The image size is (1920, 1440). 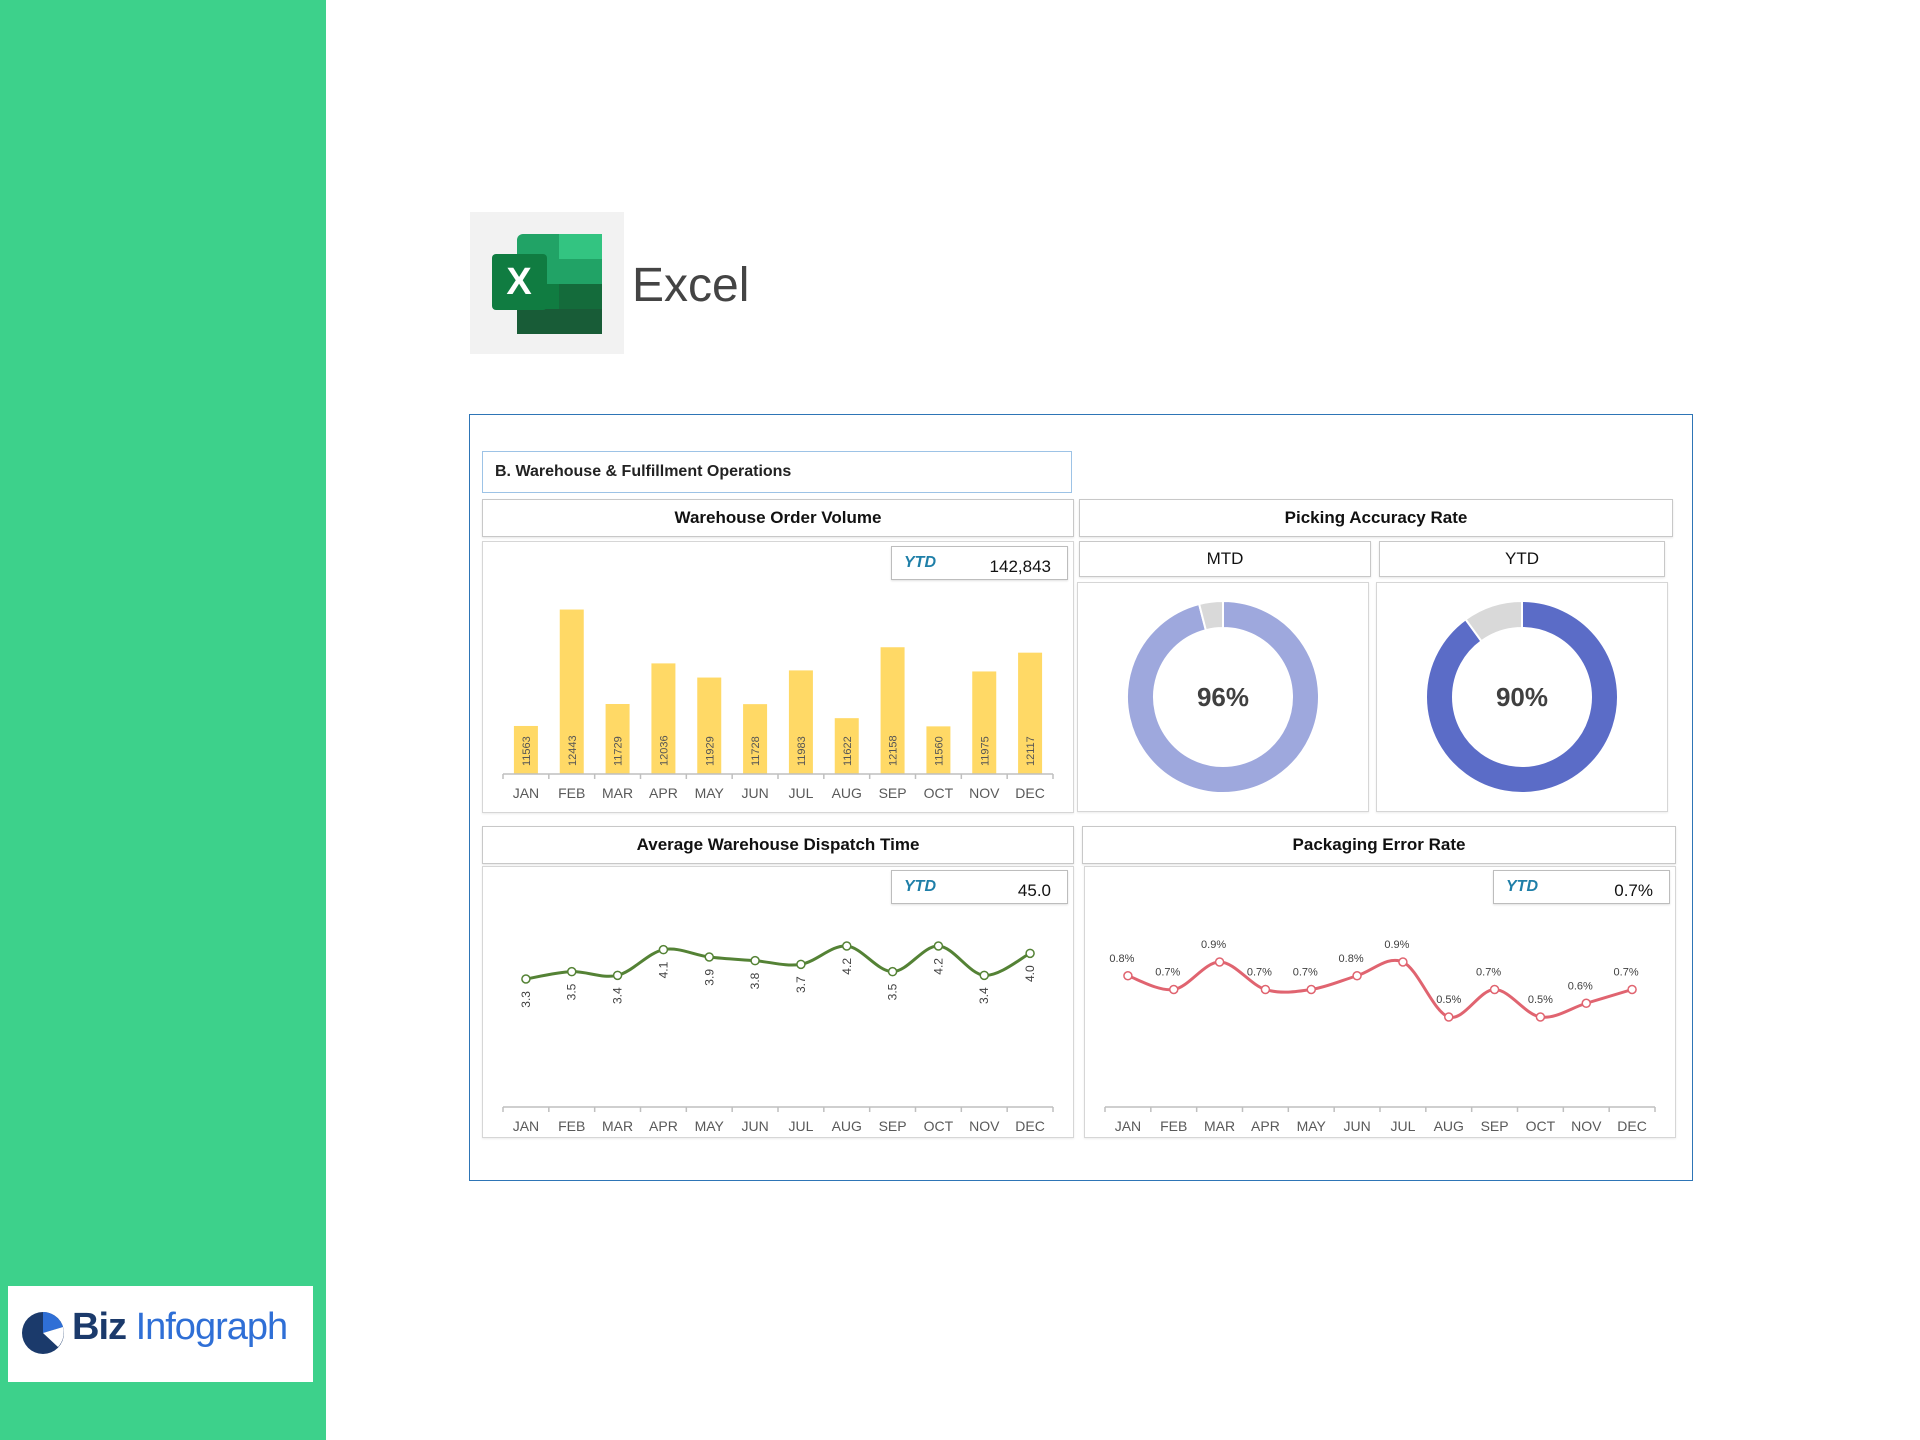 I want to click on data-label: 3.8, so click(x=755, y=980).